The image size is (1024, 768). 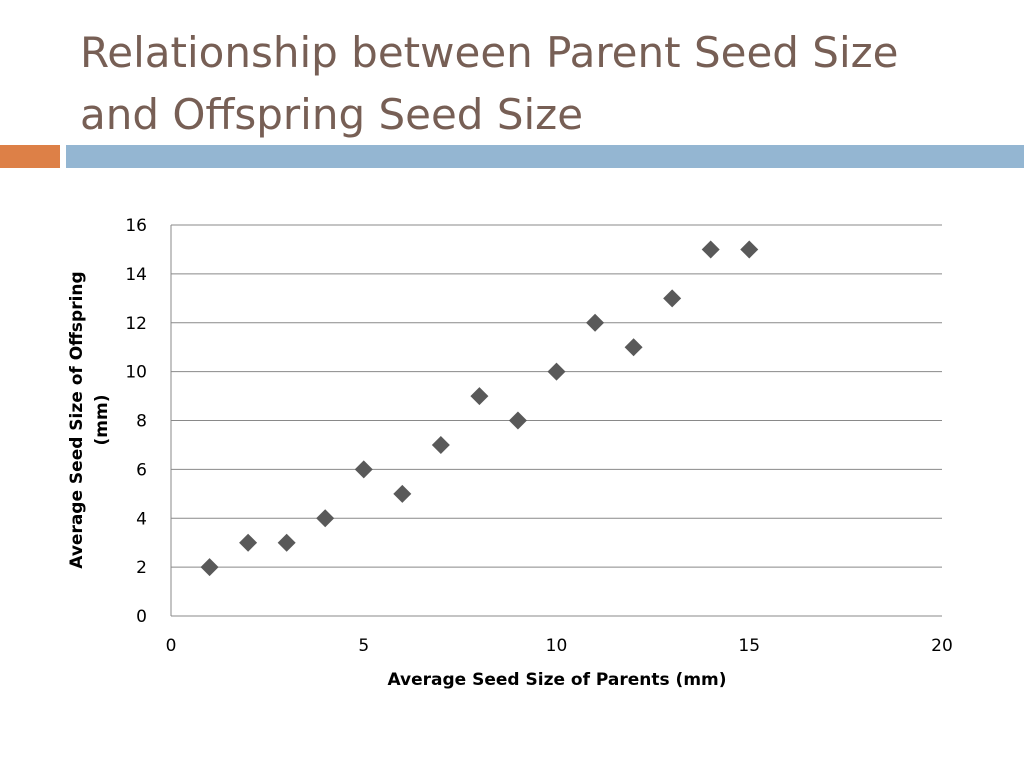 I want to click on y-tick-label: 0, so click(x=141, y=617).